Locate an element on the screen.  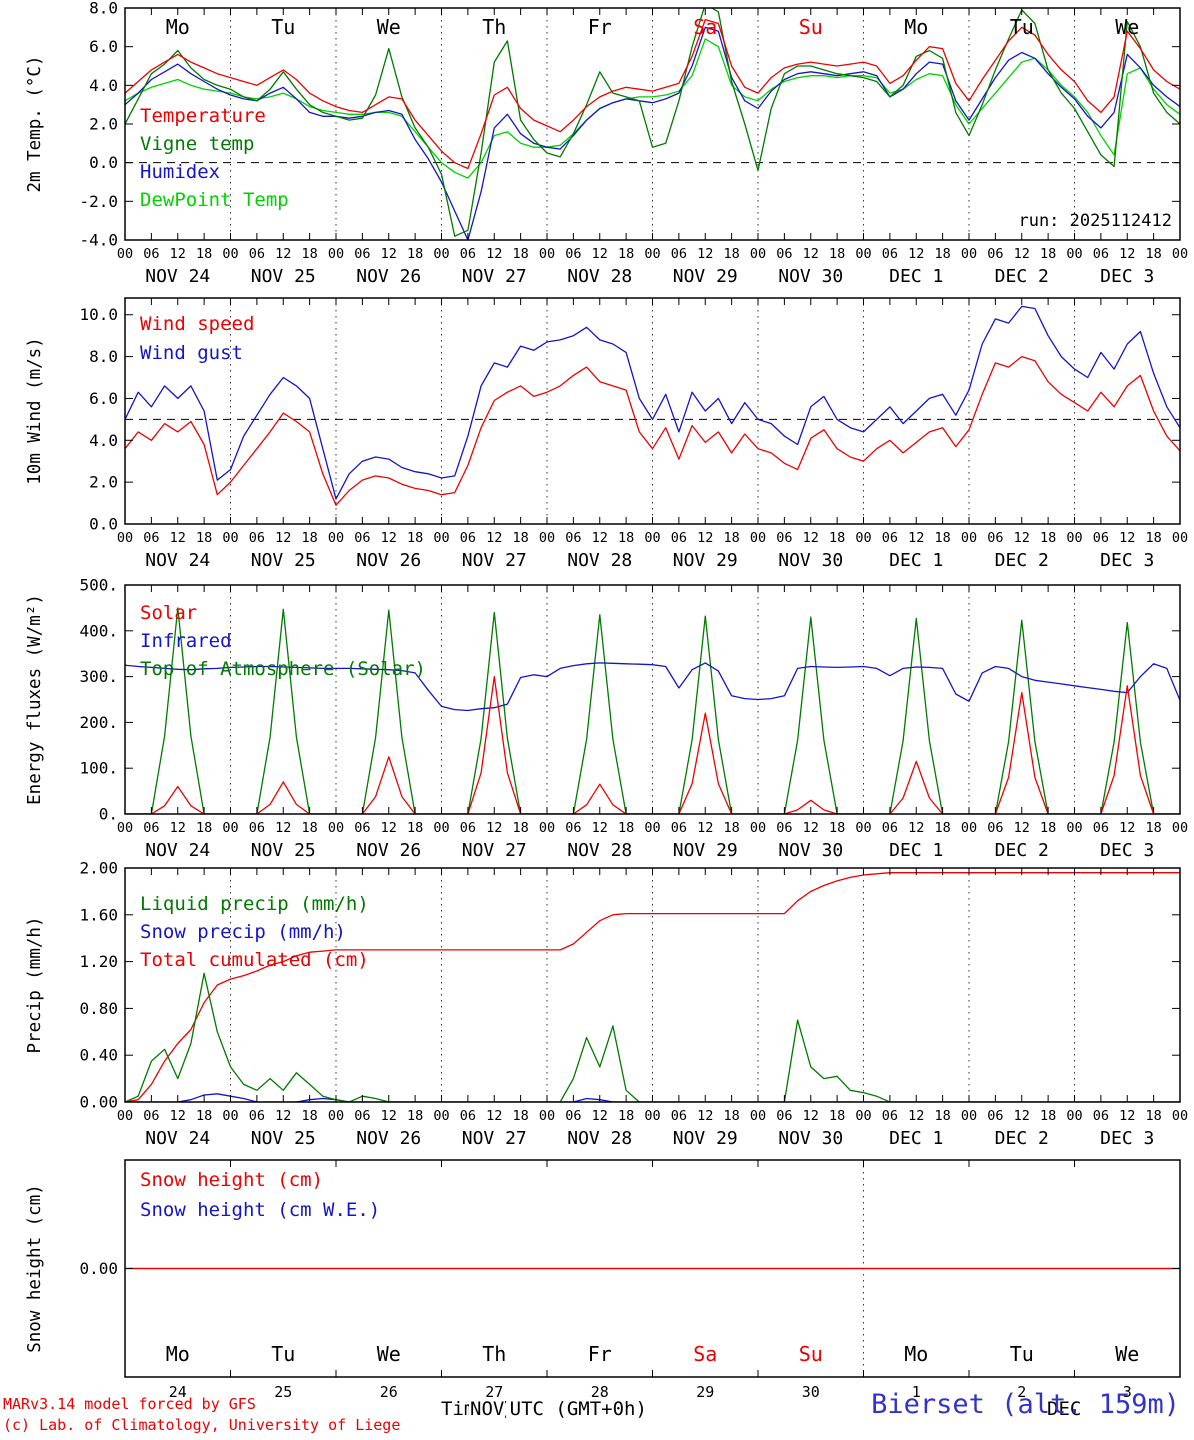
weekday-label: Th is located at coordinates (494, 27).